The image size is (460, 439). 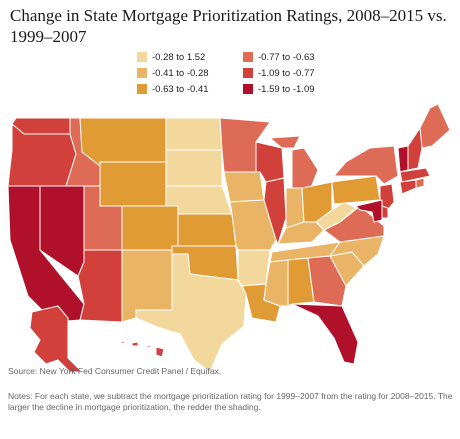 What do you see at coordinates (435, 126) in the screenshot?
I see `state-ME` at bounding box center [435, 126].